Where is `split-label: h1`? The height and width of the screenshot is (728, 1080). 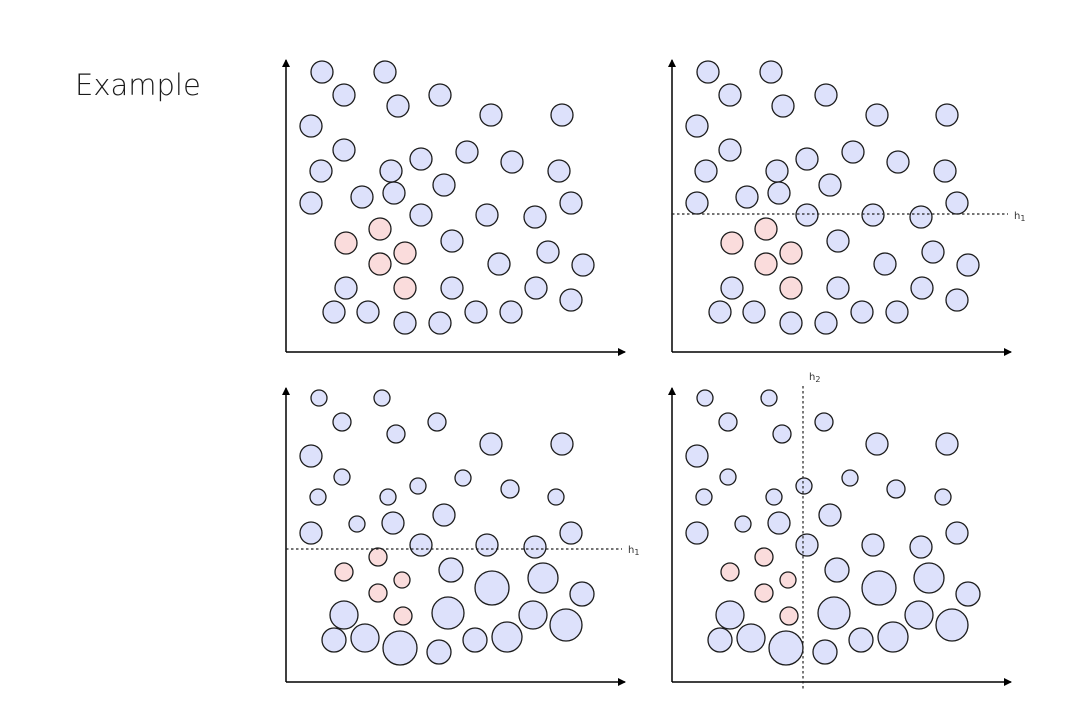
split-label: h1 is located at coordinates (1019, 217).